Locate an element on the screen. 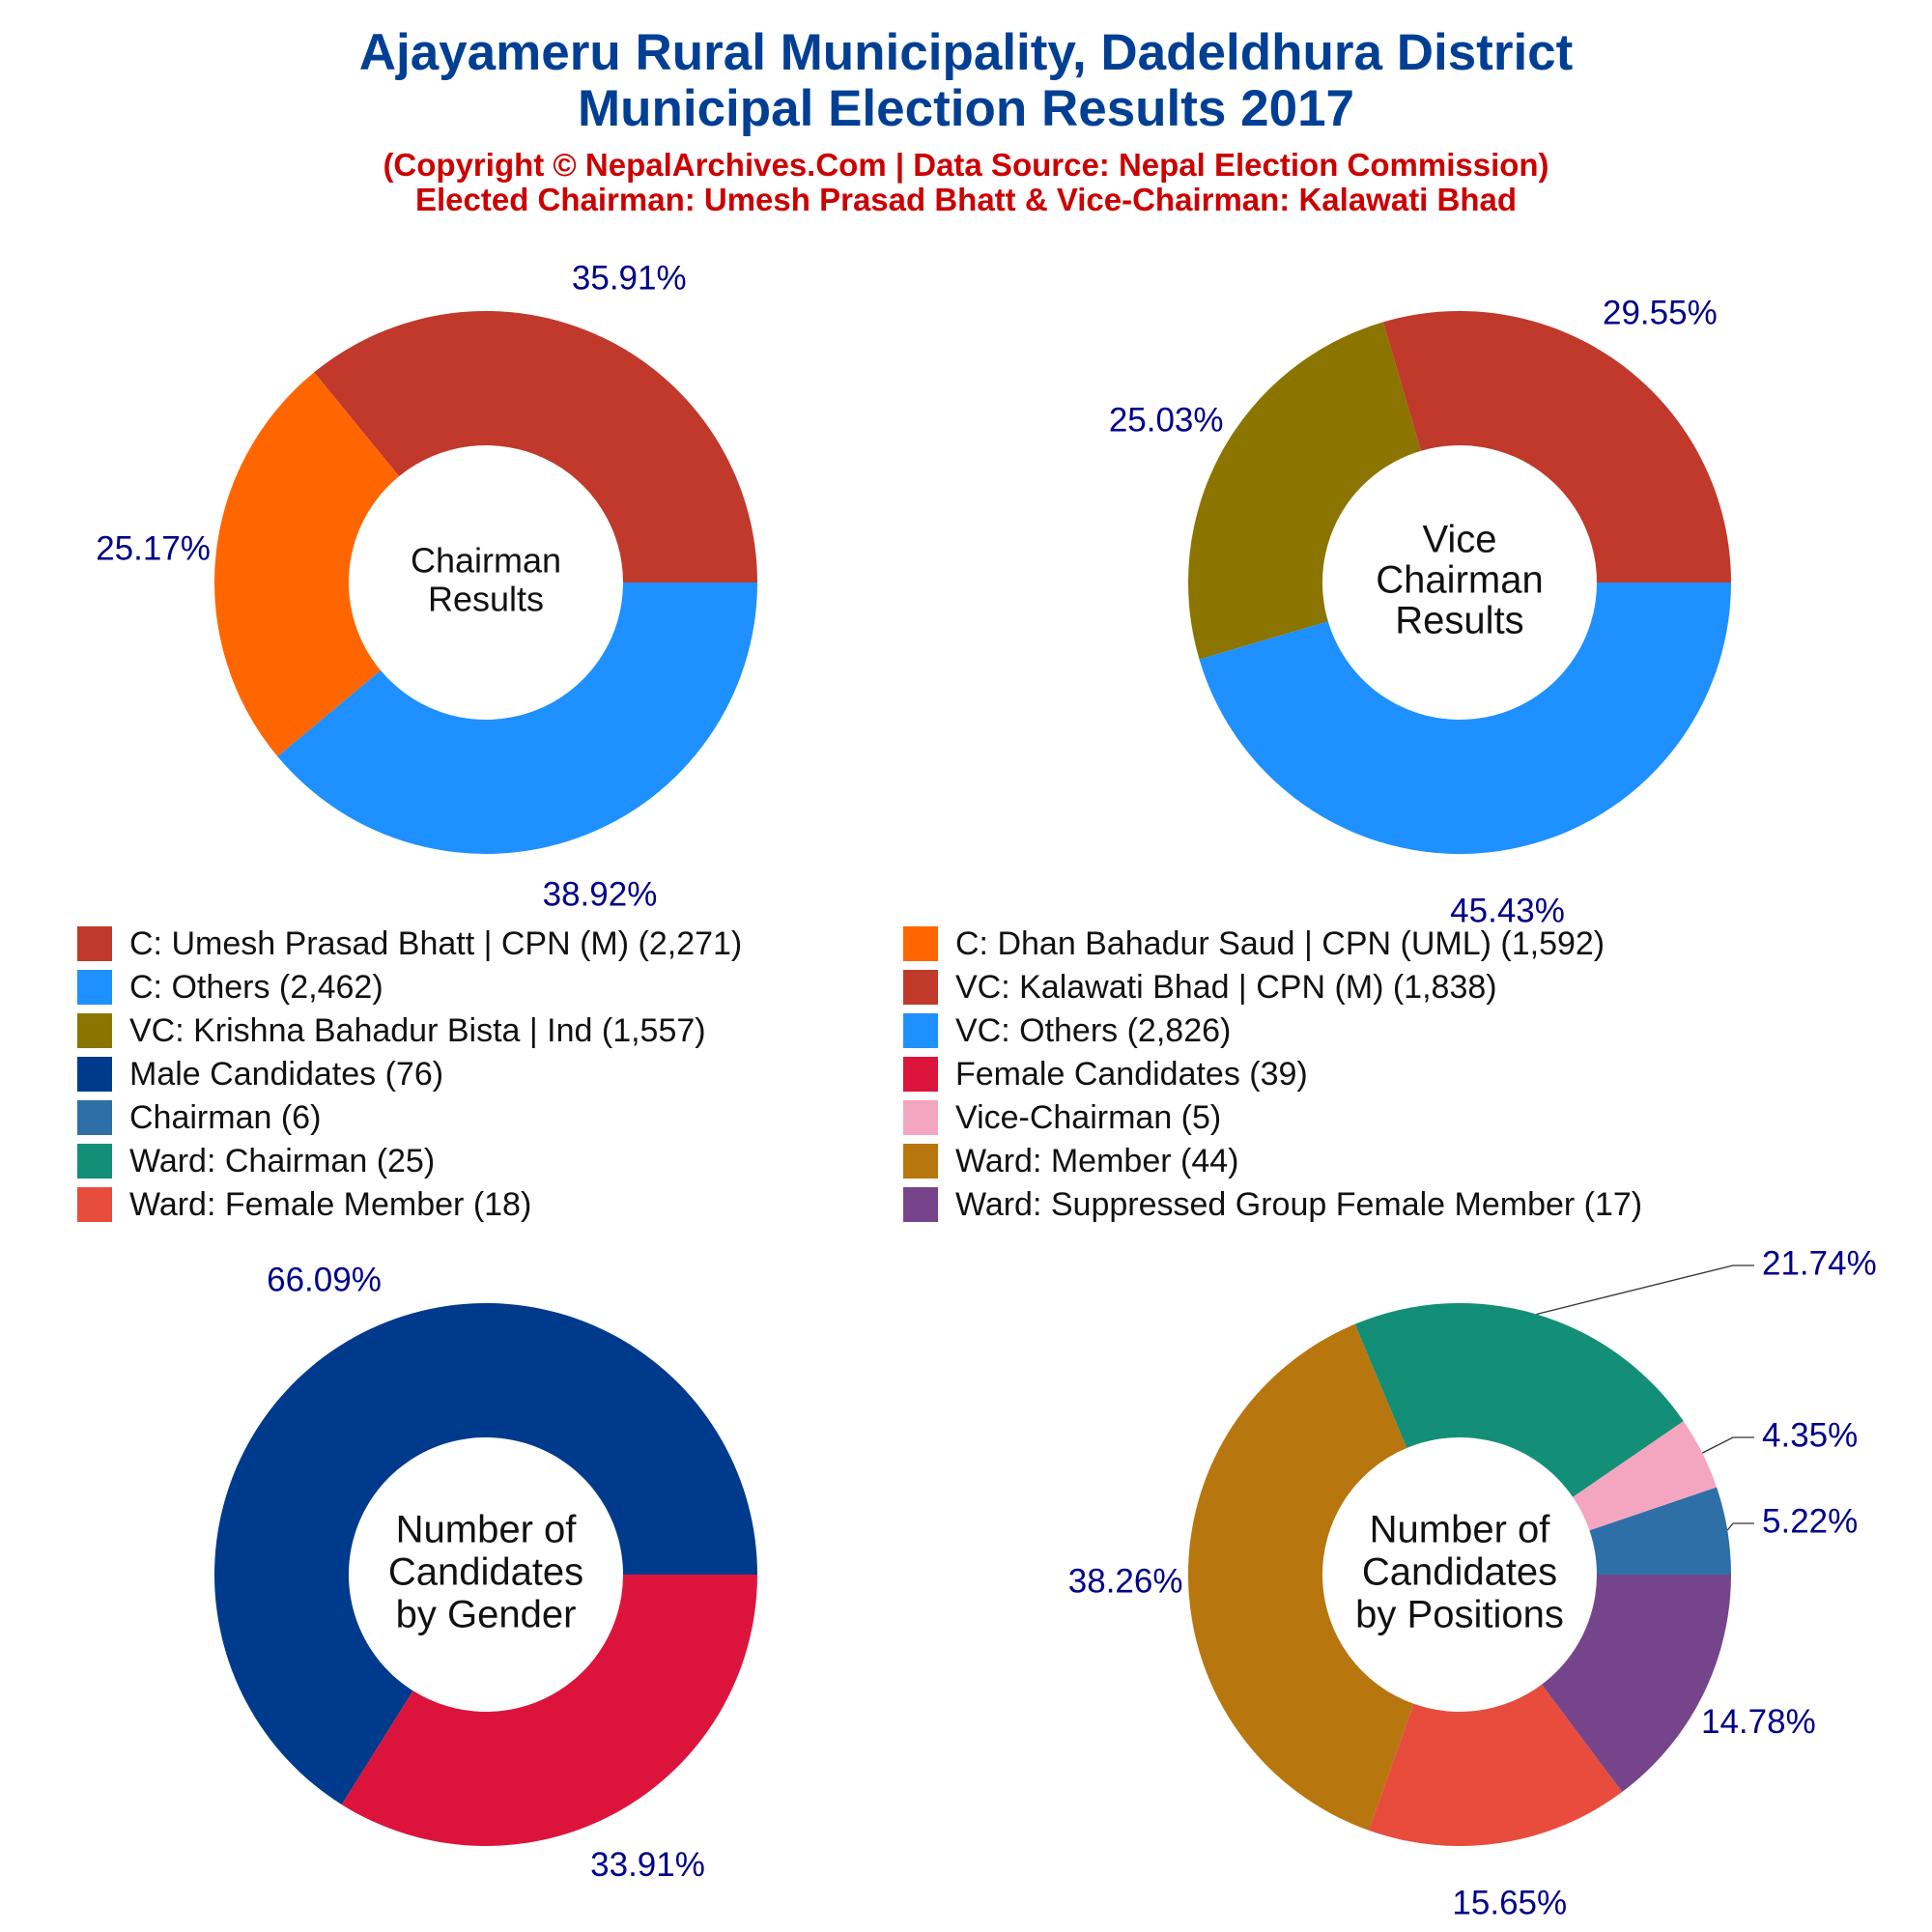 Image resolution: width=1932 pixels, height=1932 pixels. legend-label: VC: Kalawati Bhad | CPN (M) (1,838) is located at coordinates (1226, 987).